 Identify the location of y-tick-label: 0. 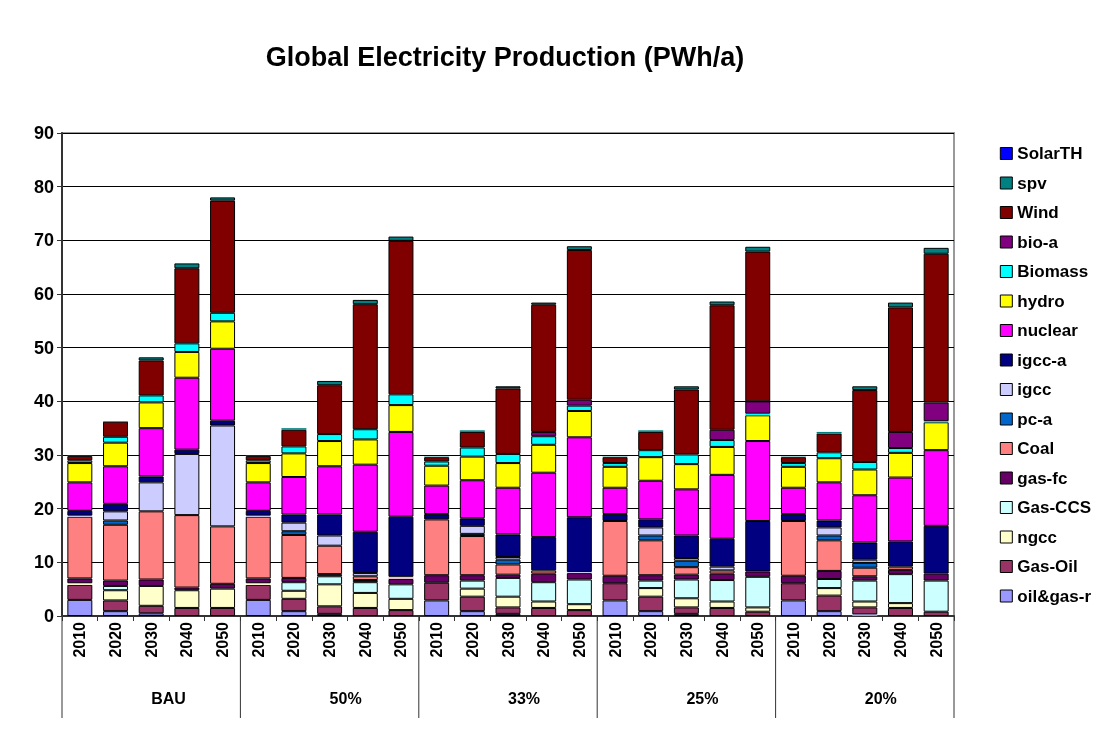
(48, 616).